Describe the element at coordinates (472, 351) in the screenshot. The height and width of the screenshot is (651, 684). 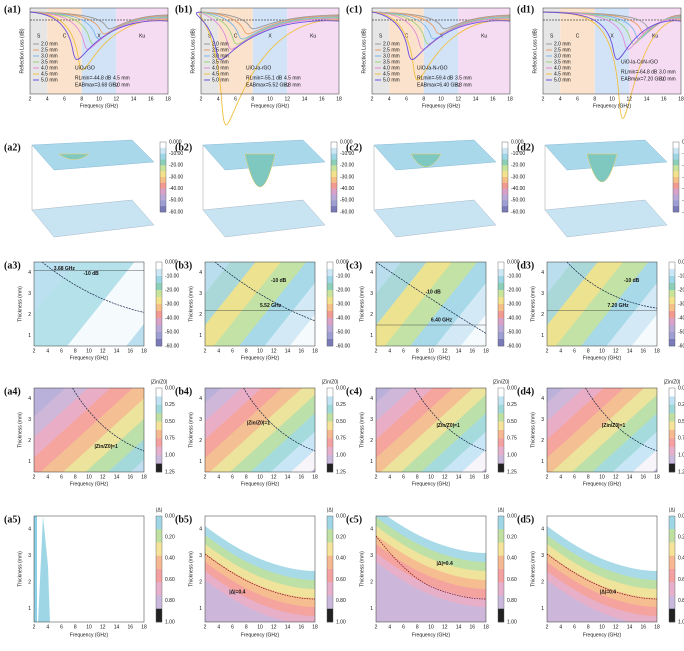
I see `x-tick-label: 16` at that location.